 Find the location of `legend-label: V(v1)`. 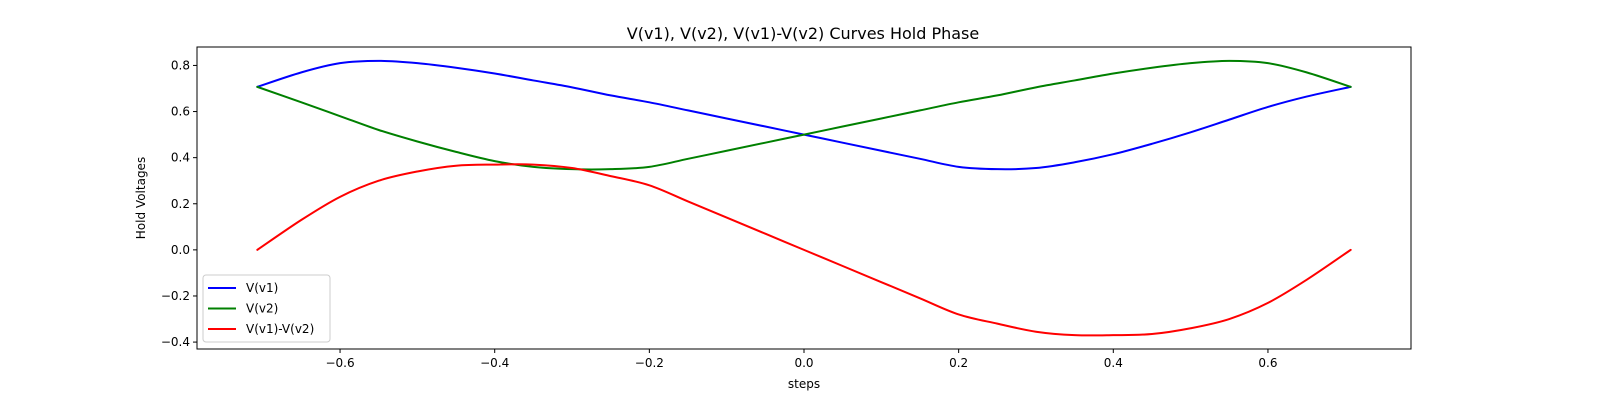

legend-label: V(v1) is located at coordinates (262, 288).